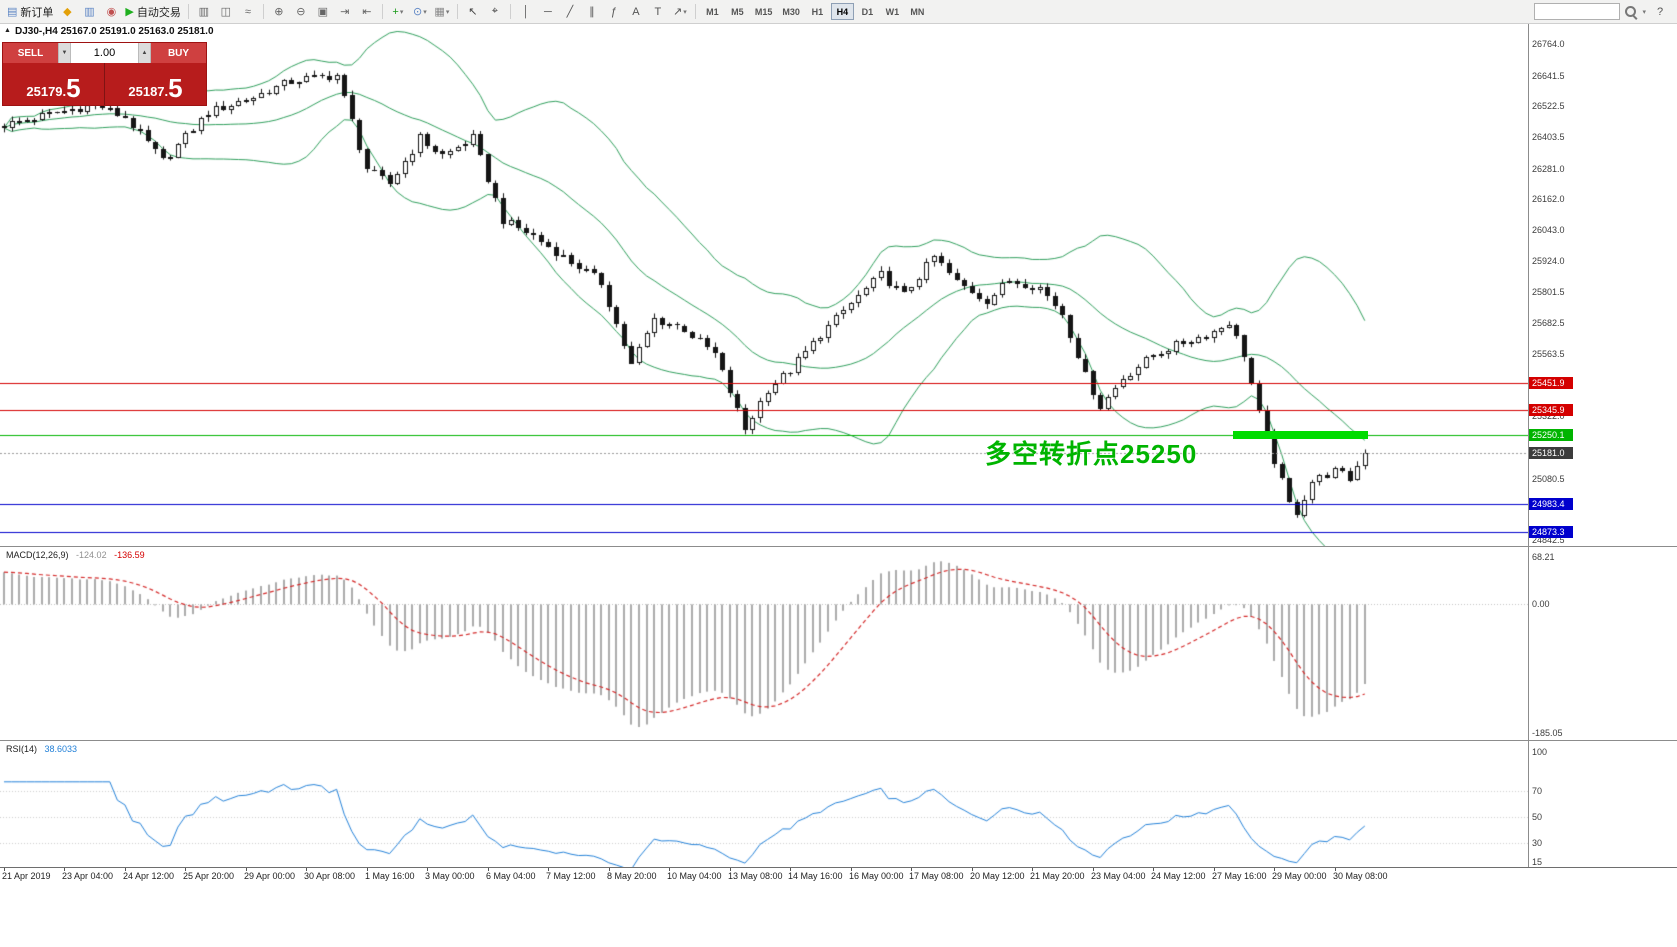  I want to click on bid-price-label: 25181.0, so click(1551, 453).